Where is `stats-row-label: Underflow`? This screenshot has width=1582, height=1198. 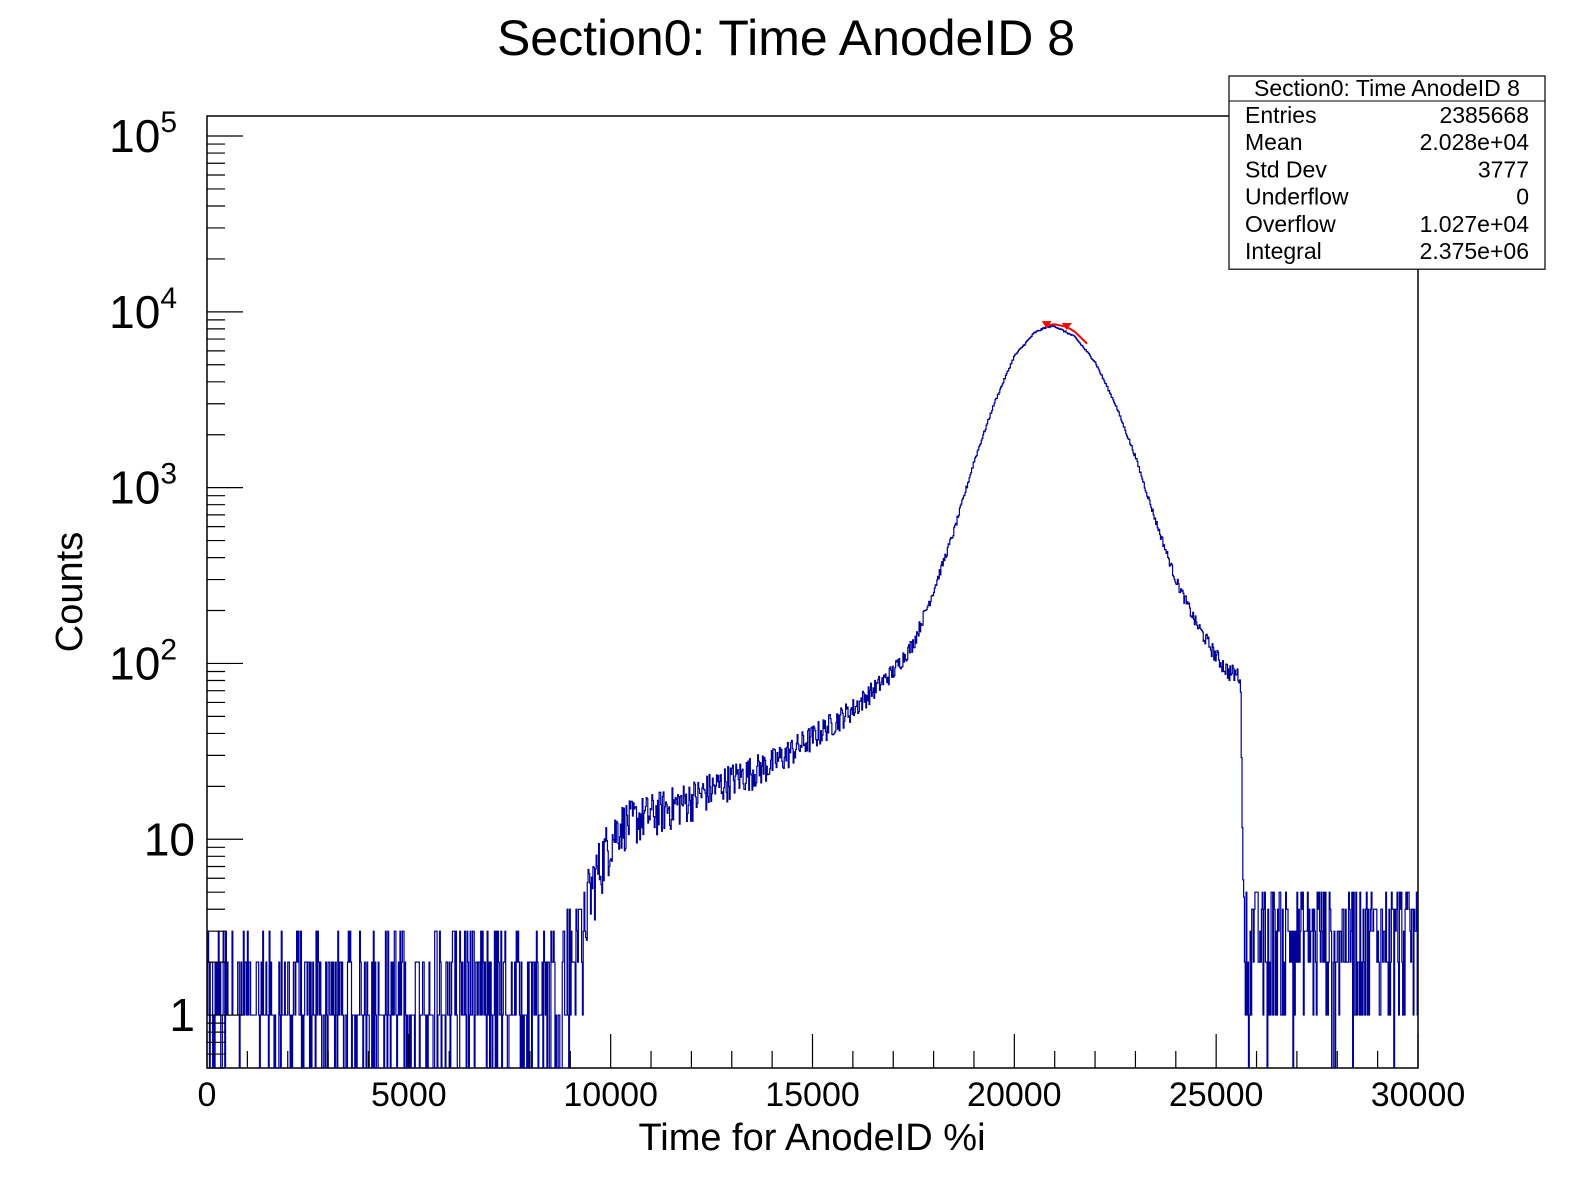
stats-row-label: Underflow is located at coordinates (1297, 197).